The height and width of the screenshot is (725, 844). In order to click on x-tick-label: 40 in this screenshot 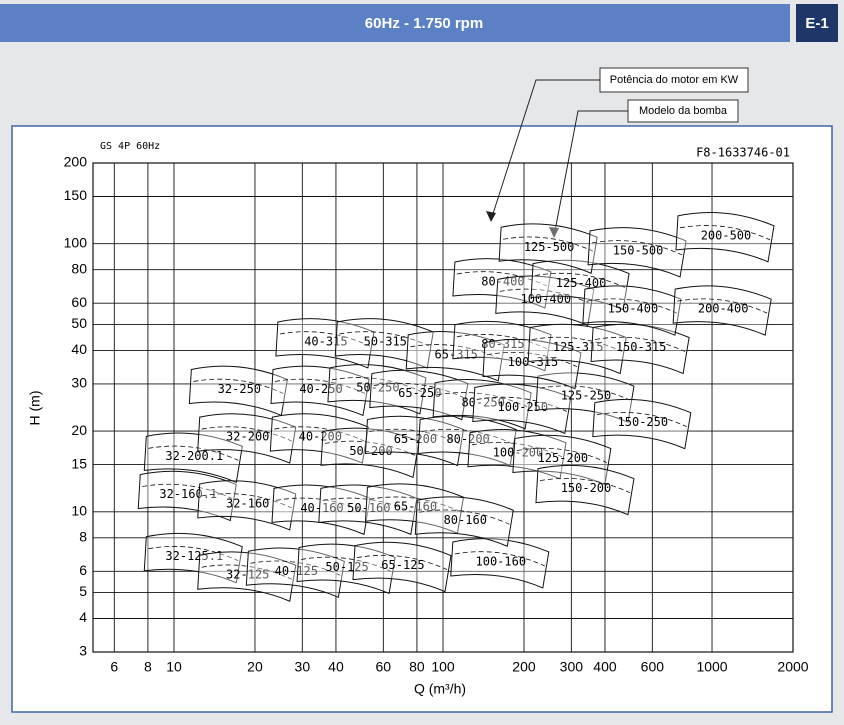, I will do `click(336, 667)`.